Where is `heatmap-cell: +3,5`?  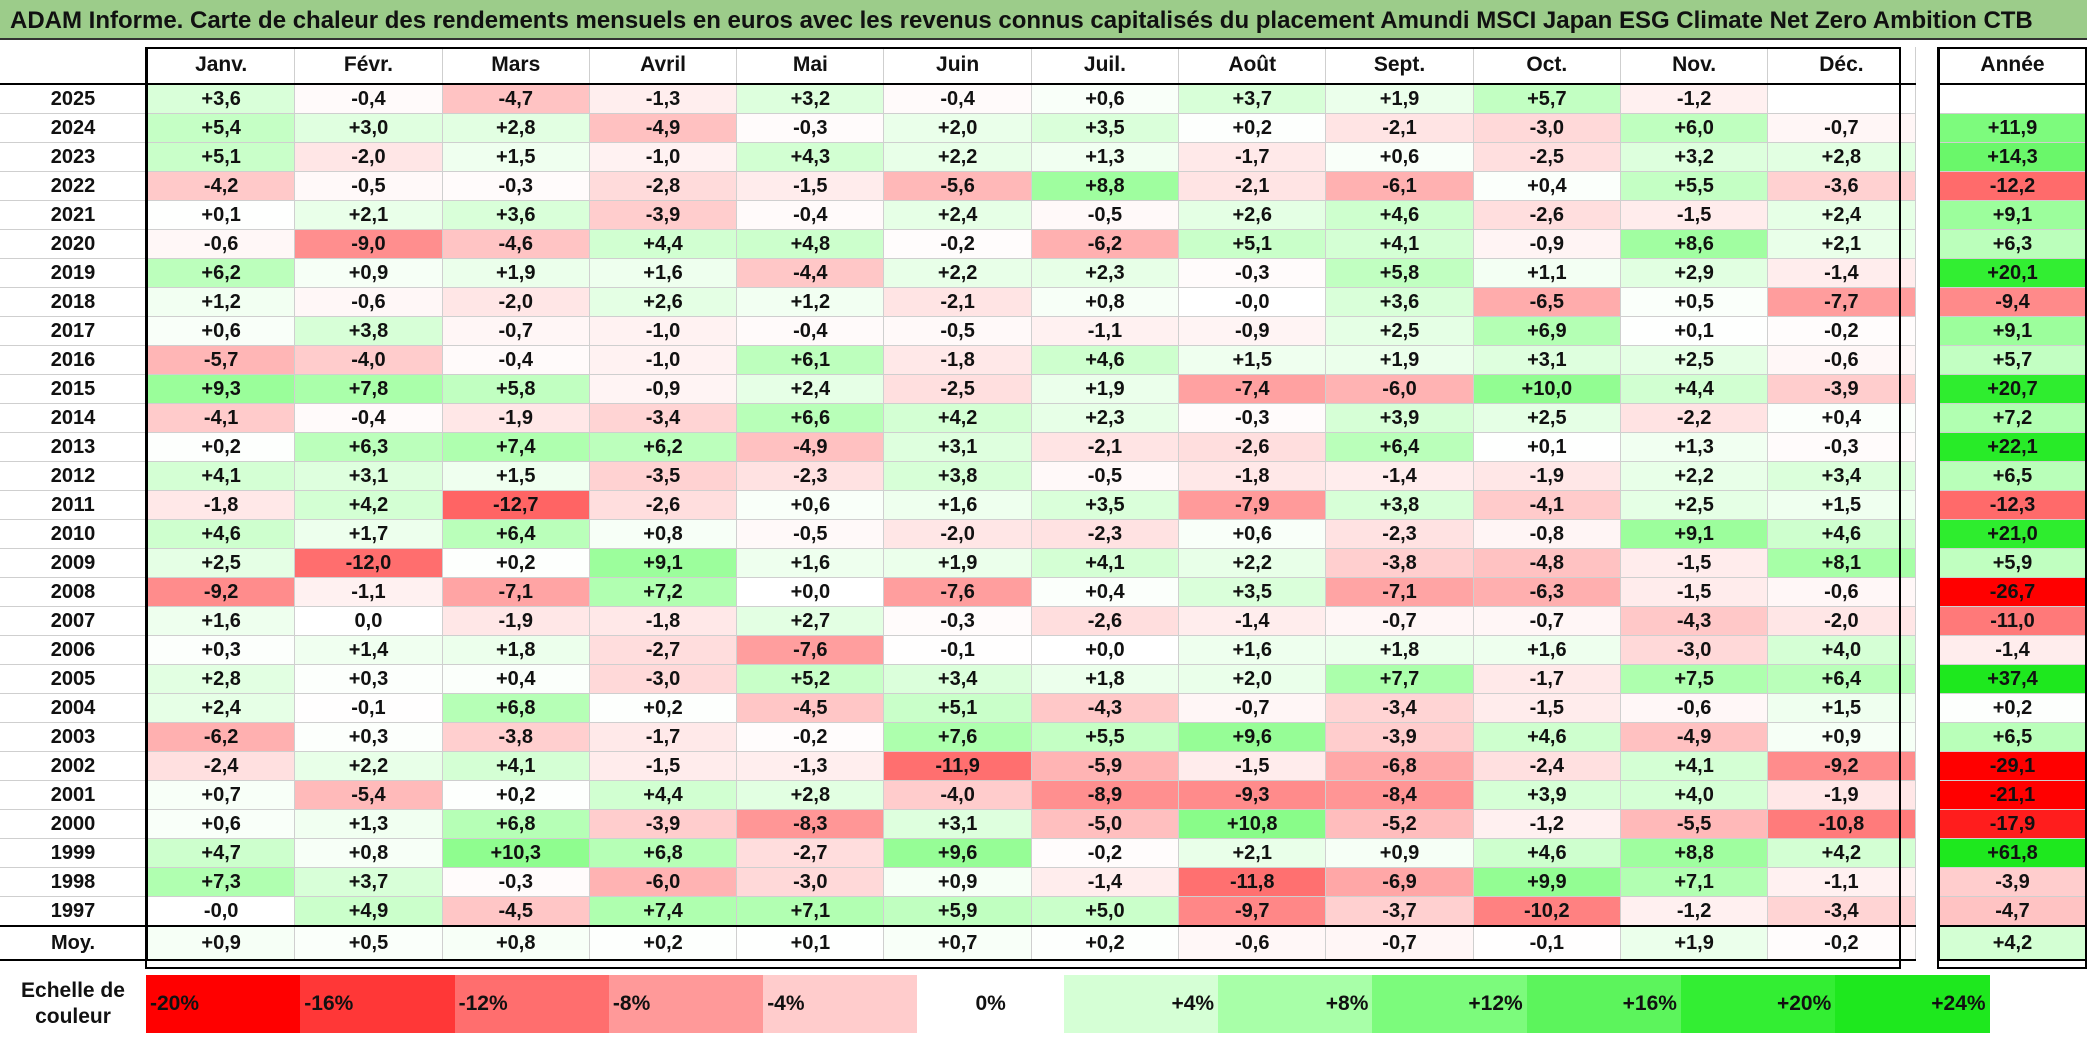
heatmap-cell: +3,5 is located at coordinates (1252, 592).